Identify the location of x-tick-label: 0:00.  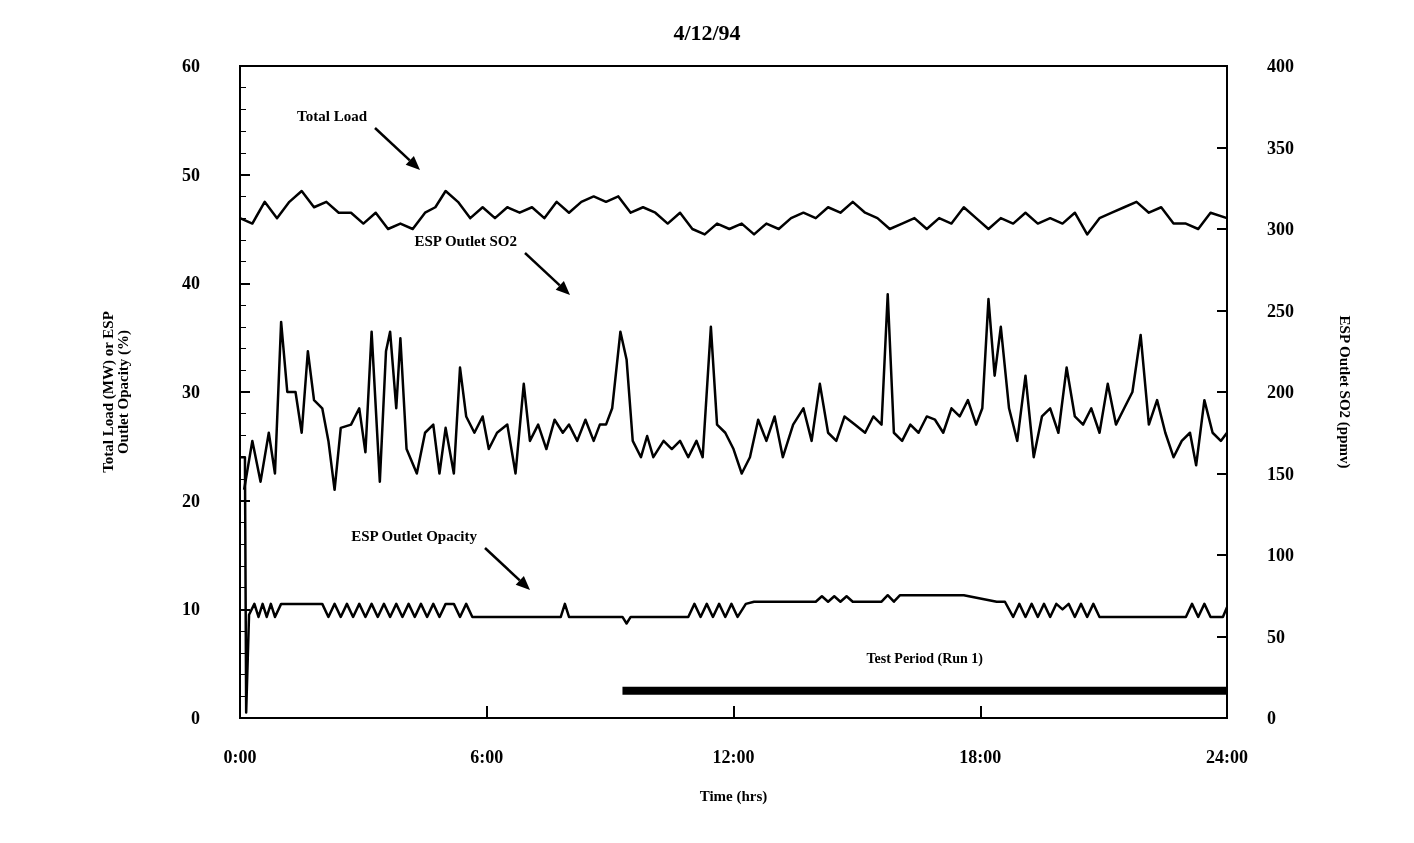
(240, 757).